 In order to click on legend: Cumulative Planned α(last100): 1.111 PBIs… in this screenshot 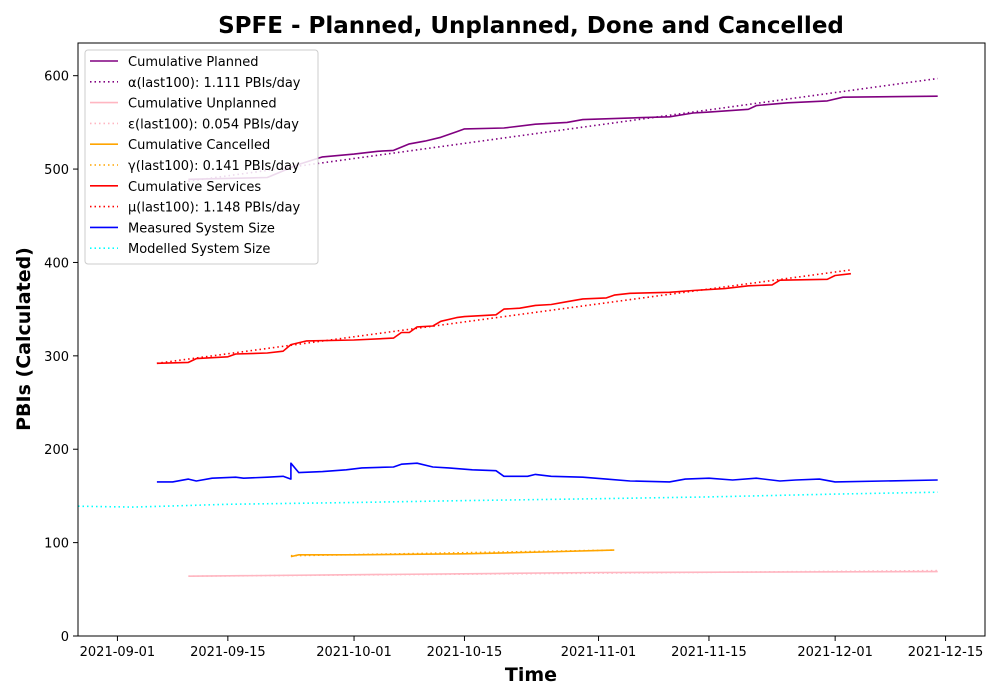, I will do `click(201, 157)`.